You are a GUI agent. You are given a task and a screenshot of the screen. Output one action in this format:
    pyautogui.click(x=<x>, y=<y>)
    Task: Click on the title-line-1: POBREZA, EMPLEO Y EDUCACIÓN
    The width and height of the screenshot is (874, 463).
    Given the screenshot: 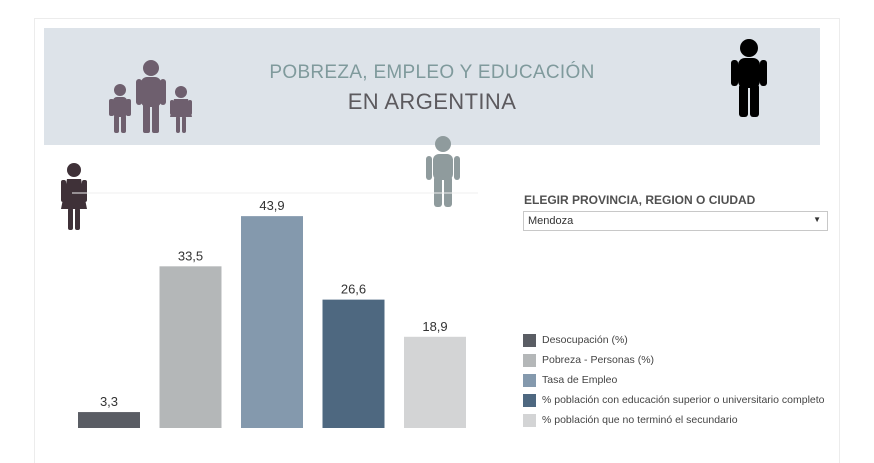 What is the action you would take?
    pyautogui.click(x=432, y=72)
    